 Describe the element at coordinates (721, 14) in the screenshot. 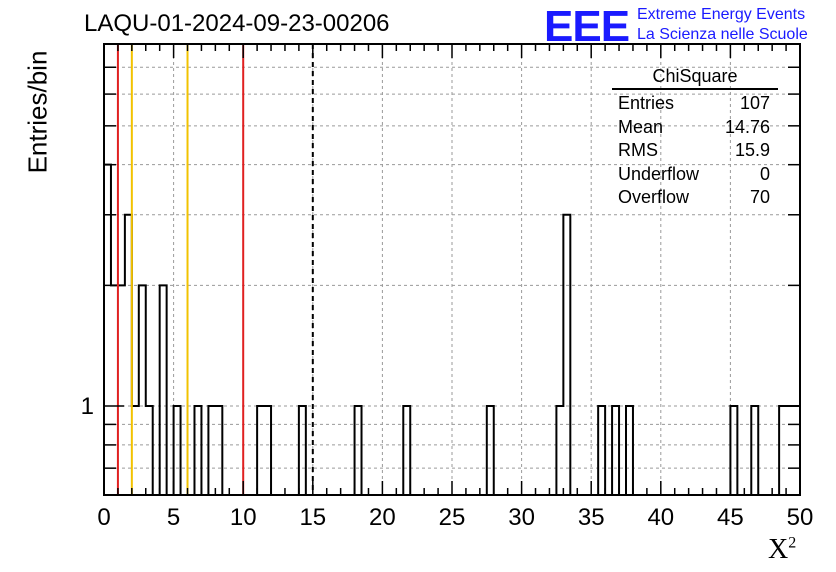

I see `logo-line-1: Extreme Energy Events` at that location.